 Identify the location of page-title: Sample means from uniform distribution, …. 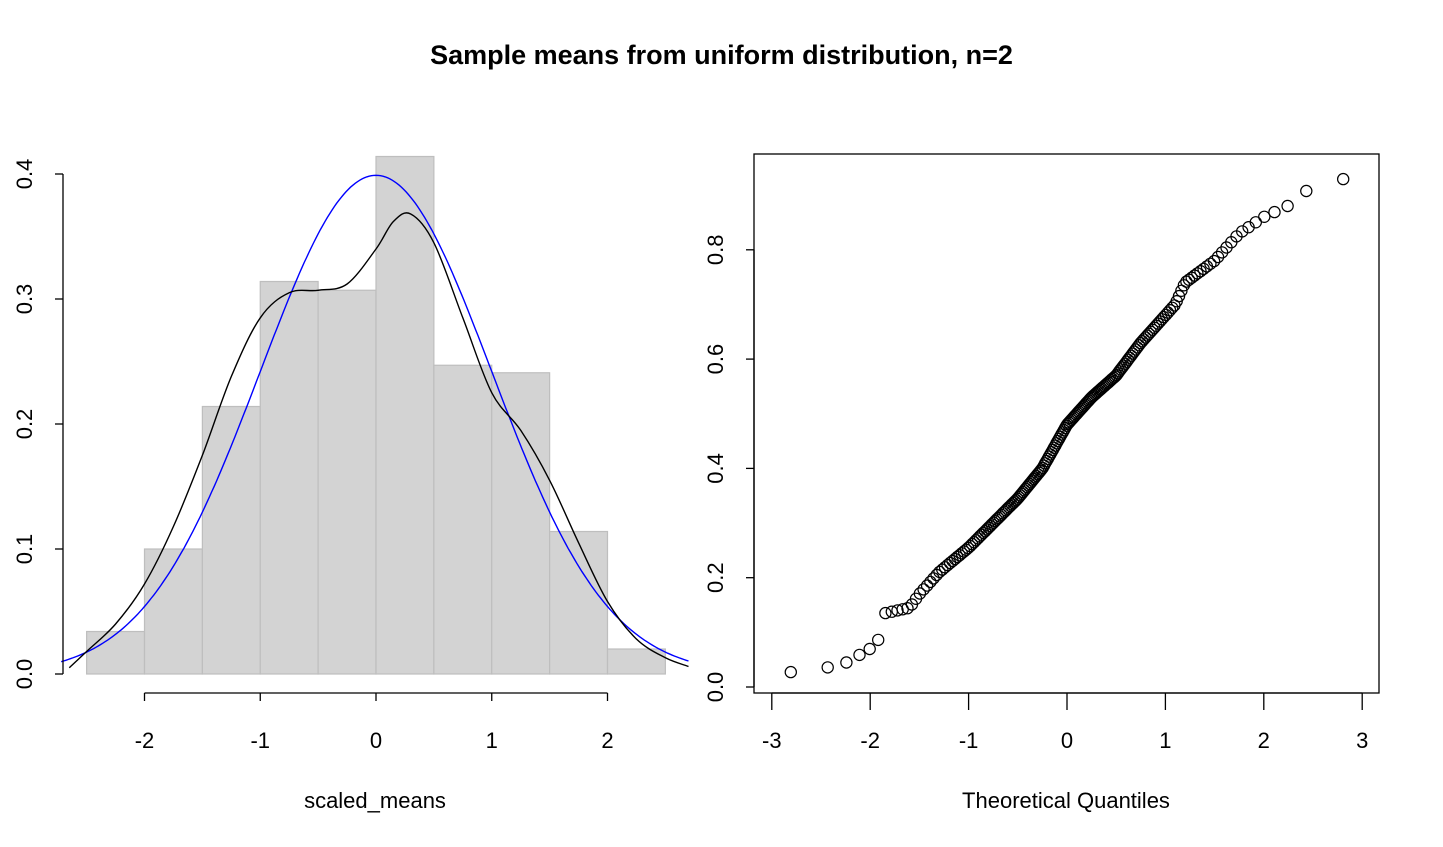
(721, 55).